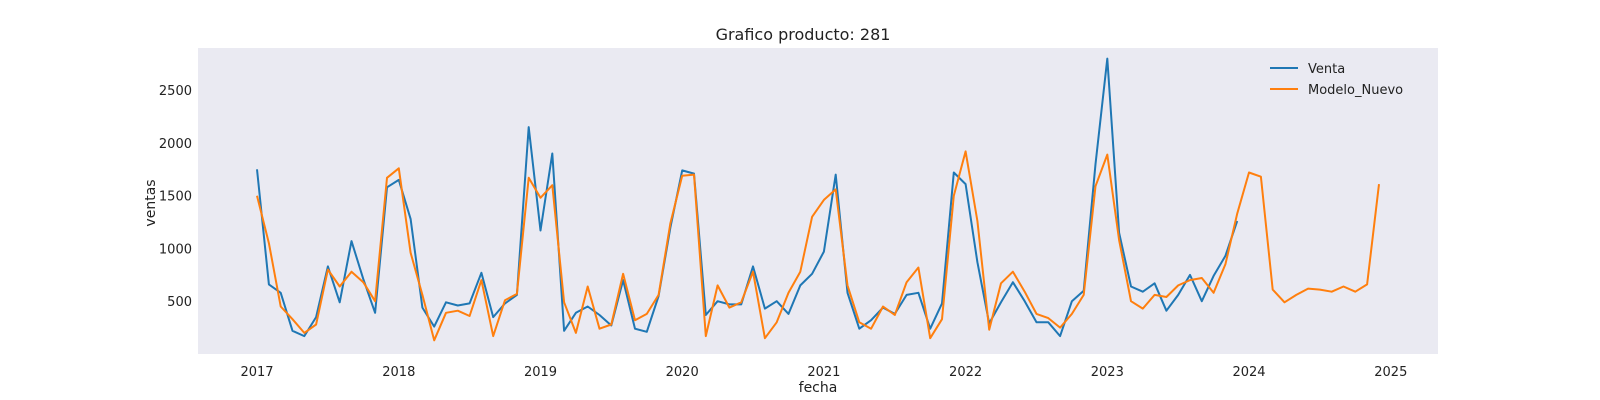 This screenshot has height=400, width=1600. I want to click on x-axis-label: fecha, so click(818, 388).